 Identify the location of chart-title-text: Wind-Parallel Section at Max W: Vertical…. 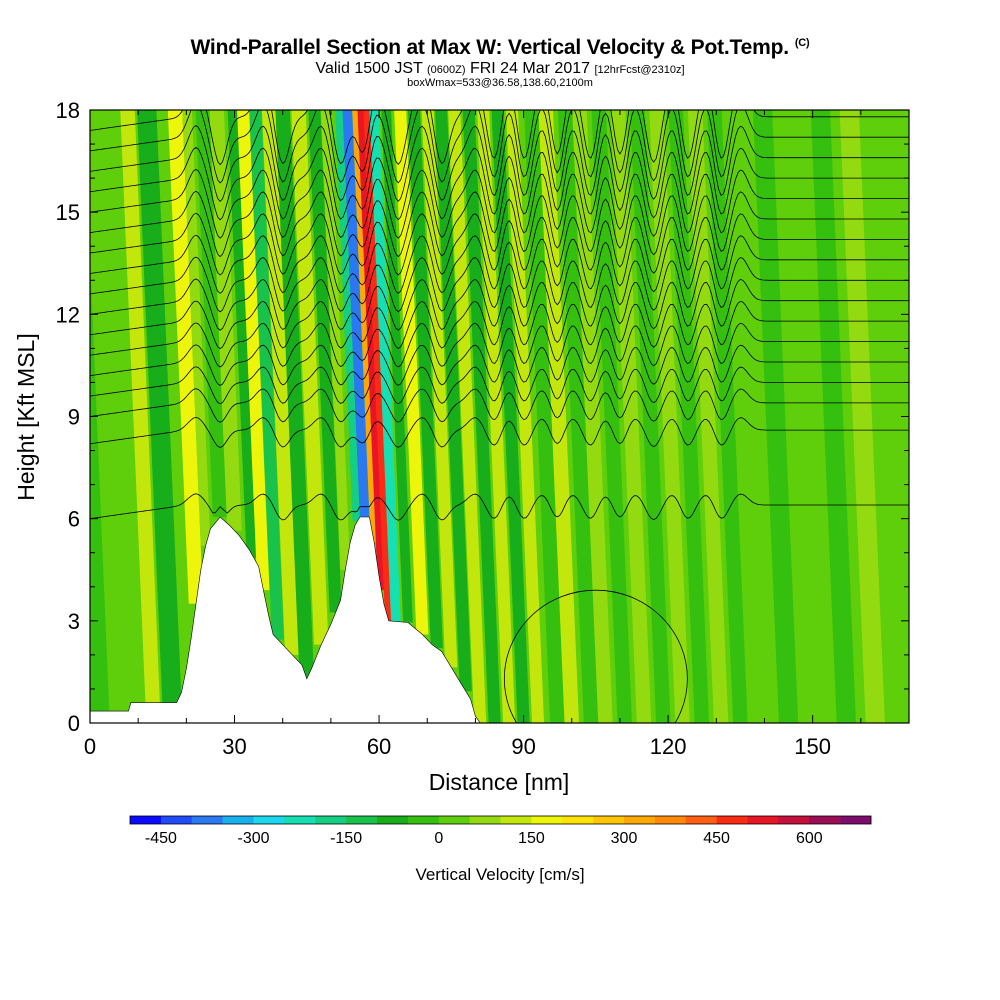
(490, 47).